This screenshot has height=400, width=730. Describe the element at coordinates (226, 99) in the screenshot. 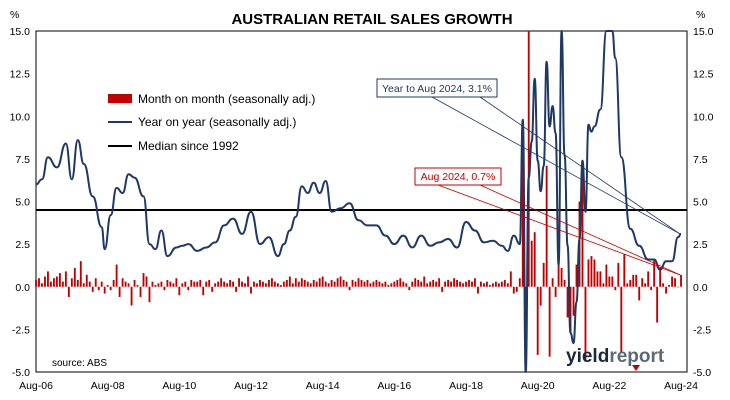

I see `legend-label-mom: Month on month (seasonally adj.)` at that location.